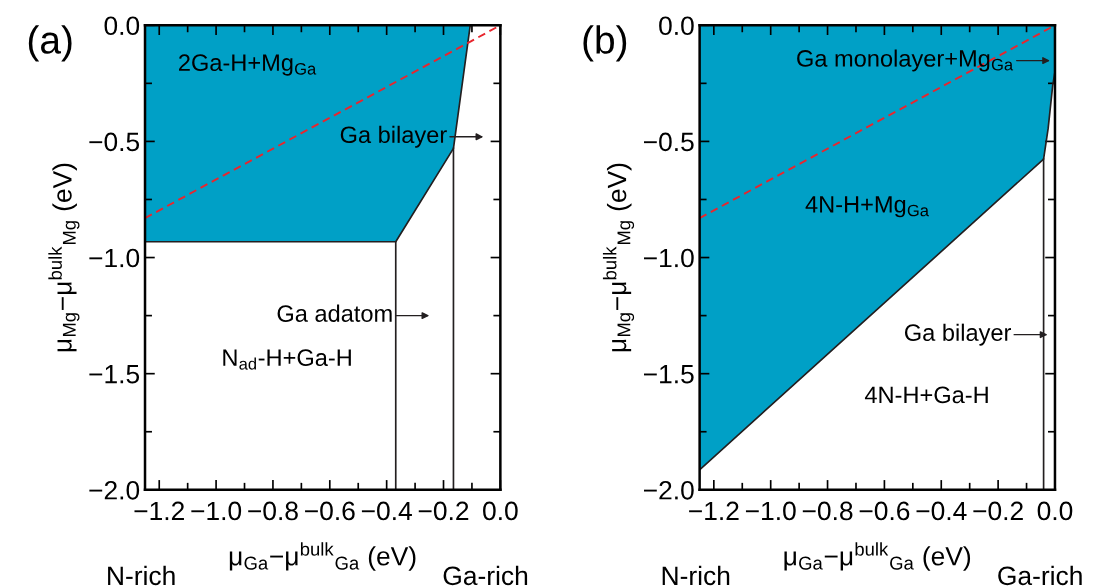 The image size is (1107, 588). Describe the element at coordinates (287, 359) in the screenshot. I see `annotation: N$_{ad}$-H+Ga-H` at that location.